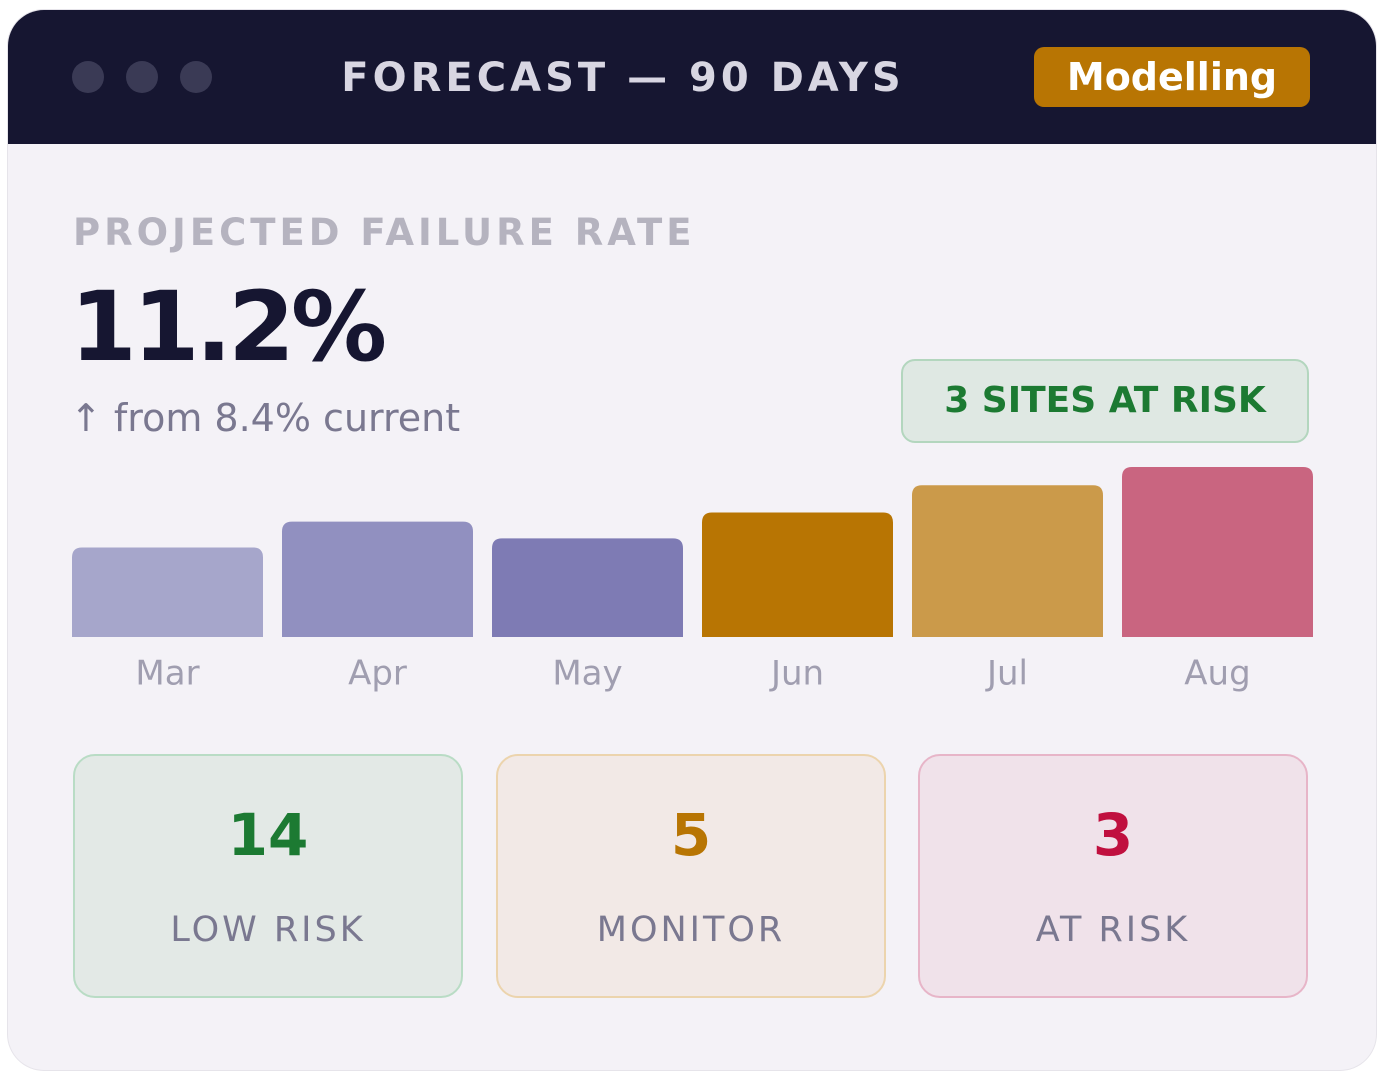 The image size is (1386, 1080). Describe the element at coordinates (587, 674) in the screenshot. I see `x-tick-label: May` at that location.